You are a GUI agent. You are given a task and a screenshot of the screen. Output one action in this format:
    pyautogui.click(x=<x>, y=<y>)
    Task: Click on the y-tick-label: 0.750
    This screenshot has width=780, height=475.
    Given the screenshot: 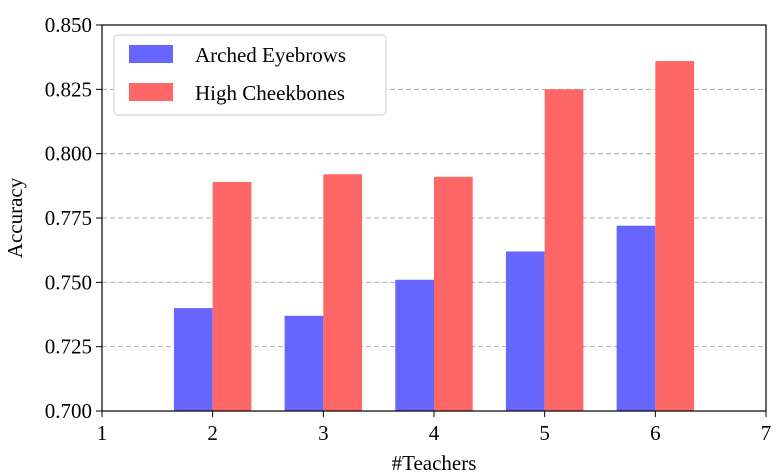 What is the action you would take?
    pyautogui.click(x=68, y=282)
    